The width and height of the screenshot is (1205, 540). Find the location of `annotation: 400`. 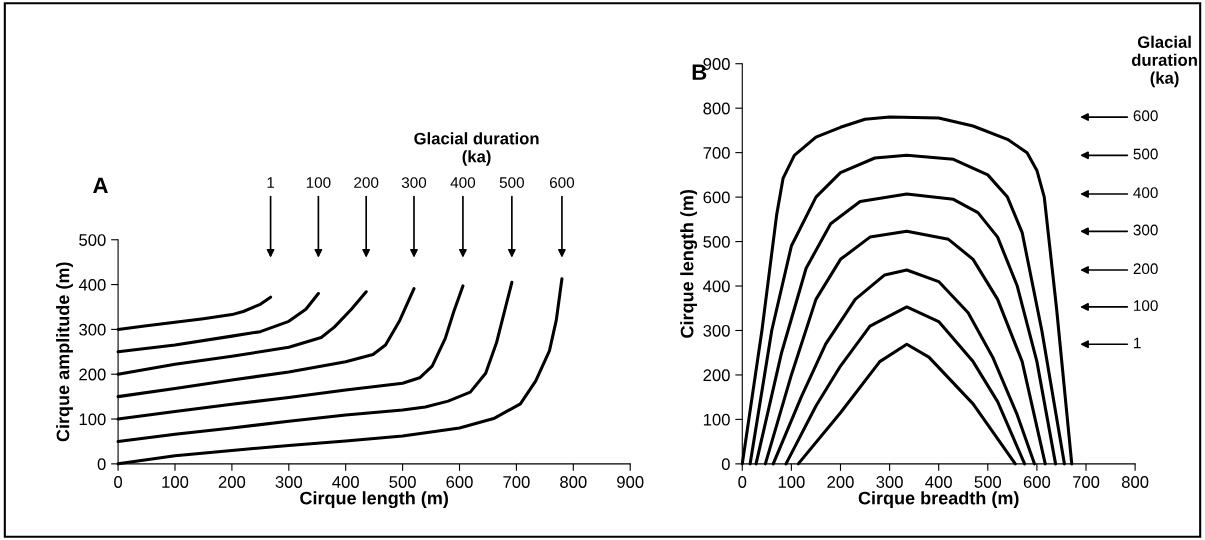

annotation: 400 is located at coordinates (1145, 193).